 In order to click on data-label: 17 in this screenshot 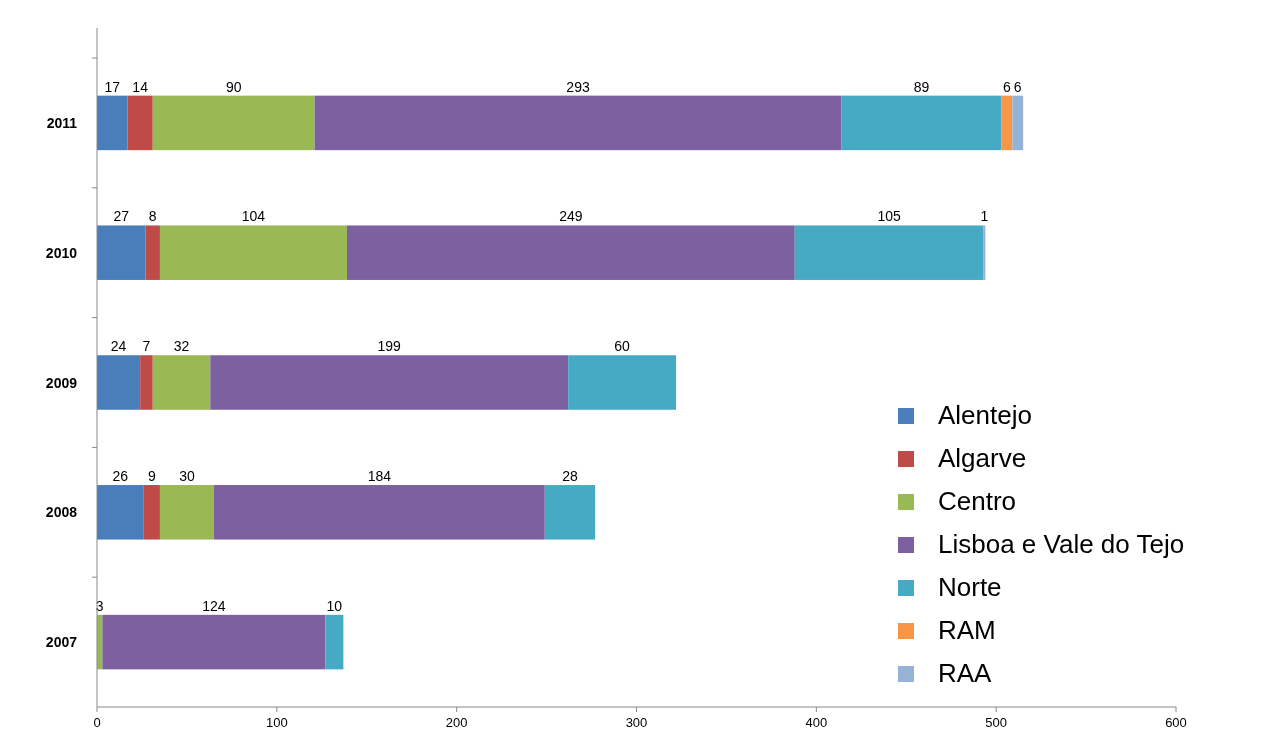, I will do `click(112, 86)`.